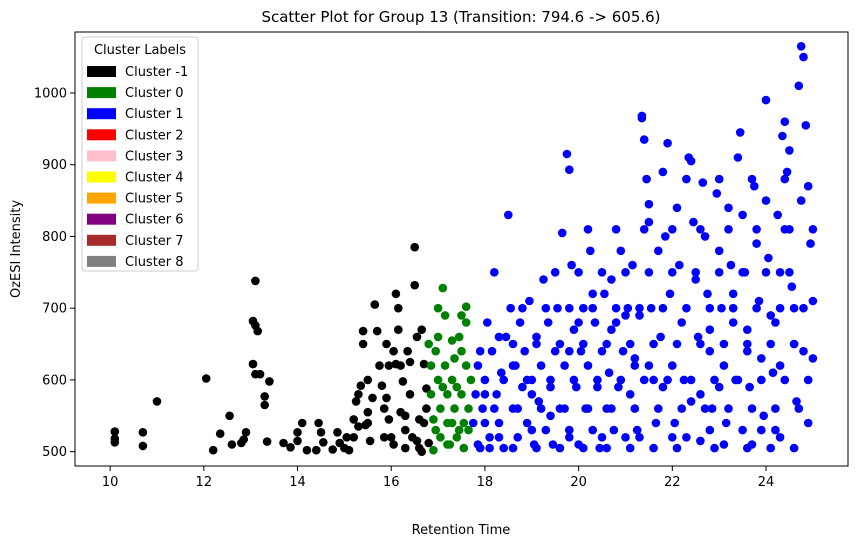  I want to click on x-tick-label: 18, so click(485, 482).